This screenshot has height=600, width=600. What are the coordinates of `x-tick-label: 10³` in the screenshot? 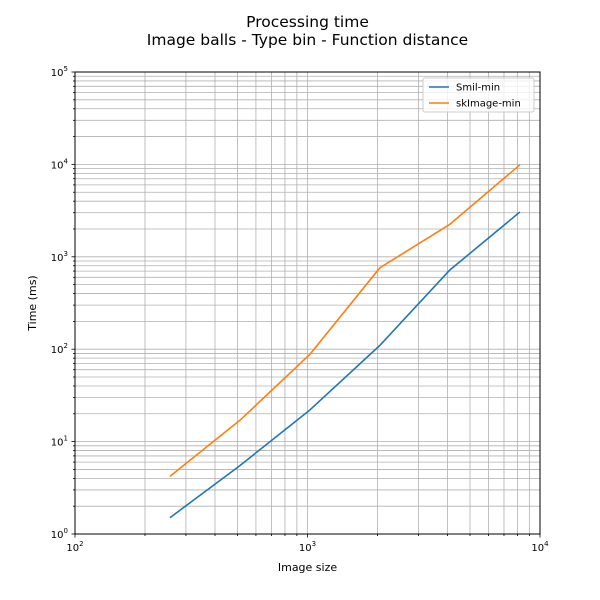 It's located at (307, 547).